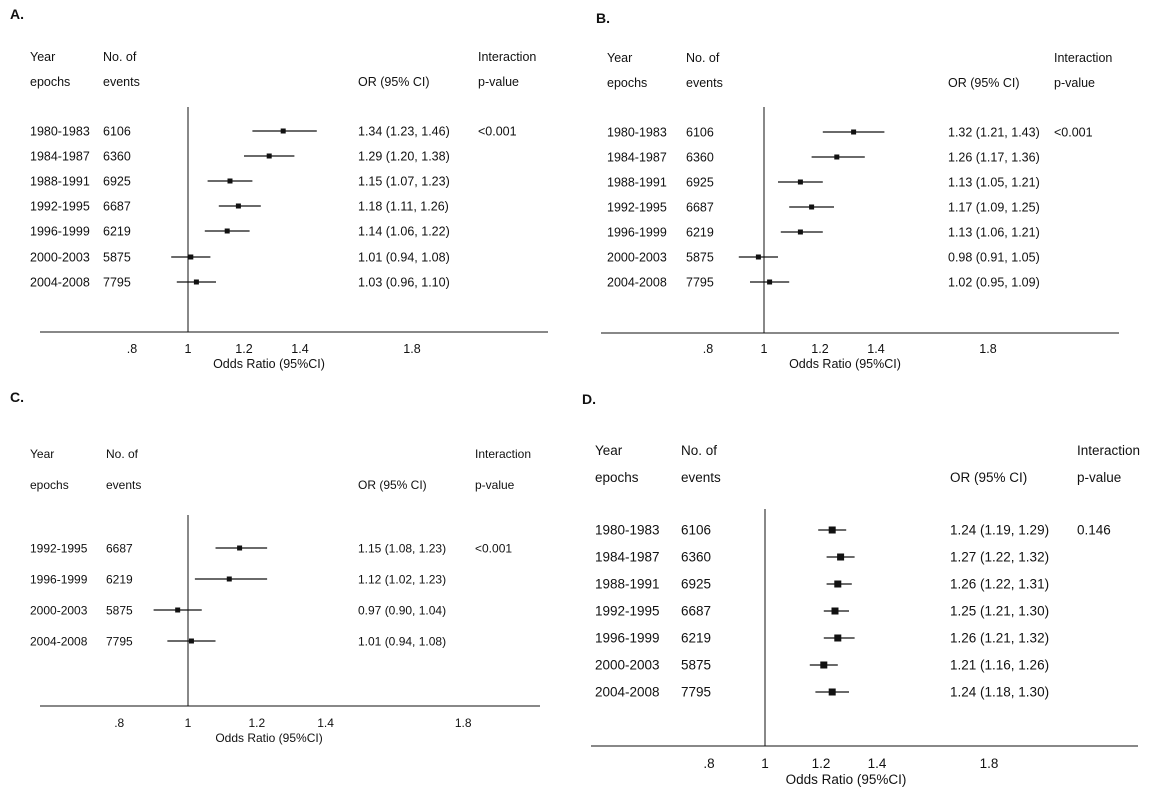  I want to click on row-or-ci-label: 1.13 (1.05, 1.21), so click(994, 183).